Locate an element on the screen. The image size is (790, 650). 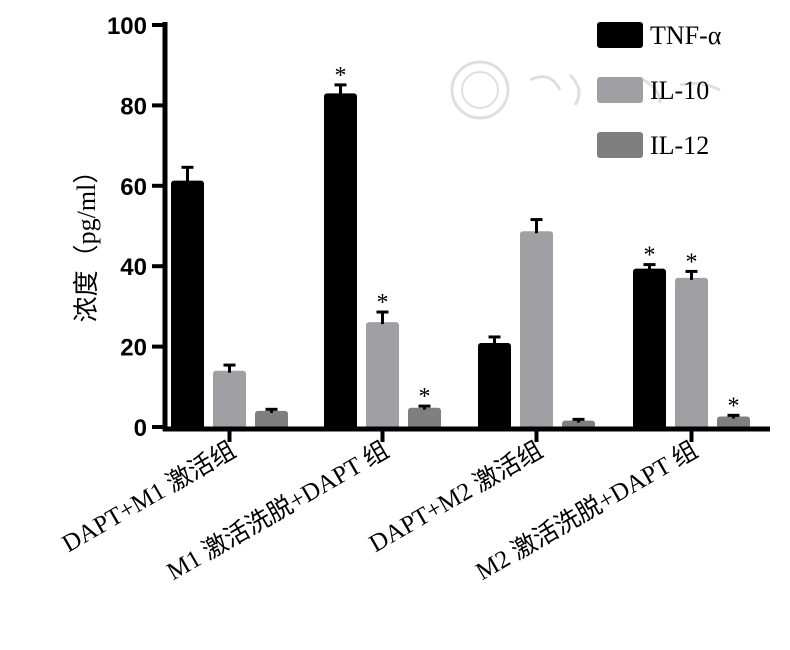
y-tick-label: 0 is located at coordinates (140, 428).